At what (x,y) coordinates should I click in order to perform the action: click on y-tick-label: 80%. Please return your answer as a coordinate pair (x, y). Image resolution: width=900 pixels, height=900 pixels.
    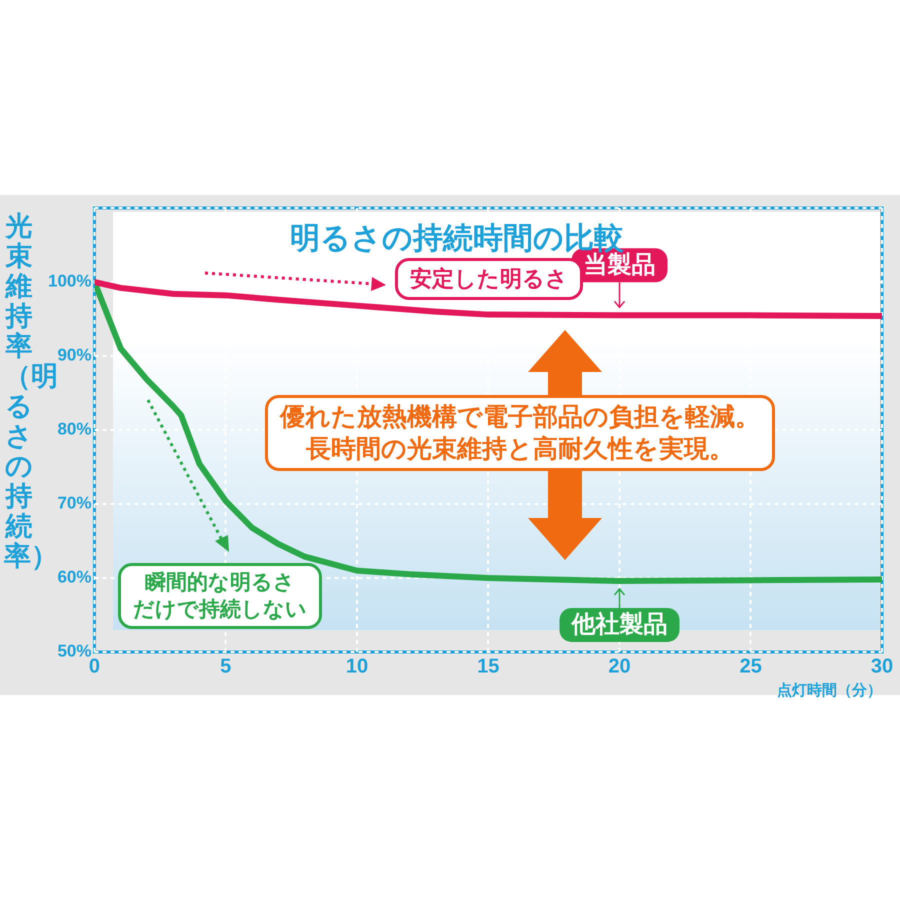
    Looking at the image, I should click on (74, 429).